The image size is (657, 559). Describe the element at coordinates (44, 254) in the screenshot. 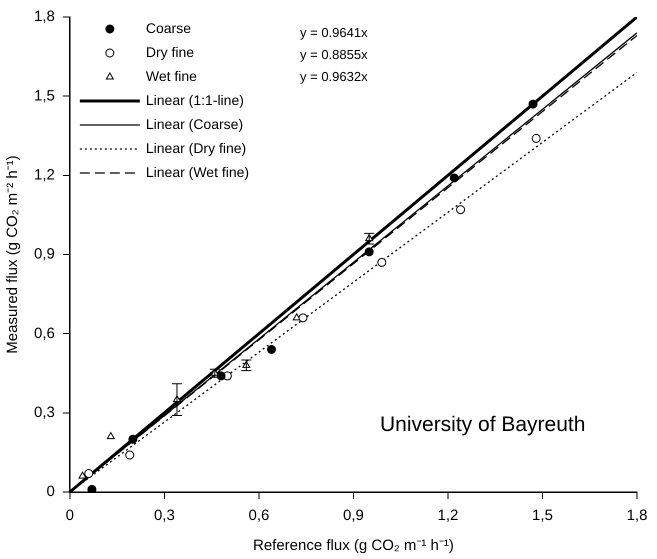

I see `y-tick-label: 0,9` at that location.